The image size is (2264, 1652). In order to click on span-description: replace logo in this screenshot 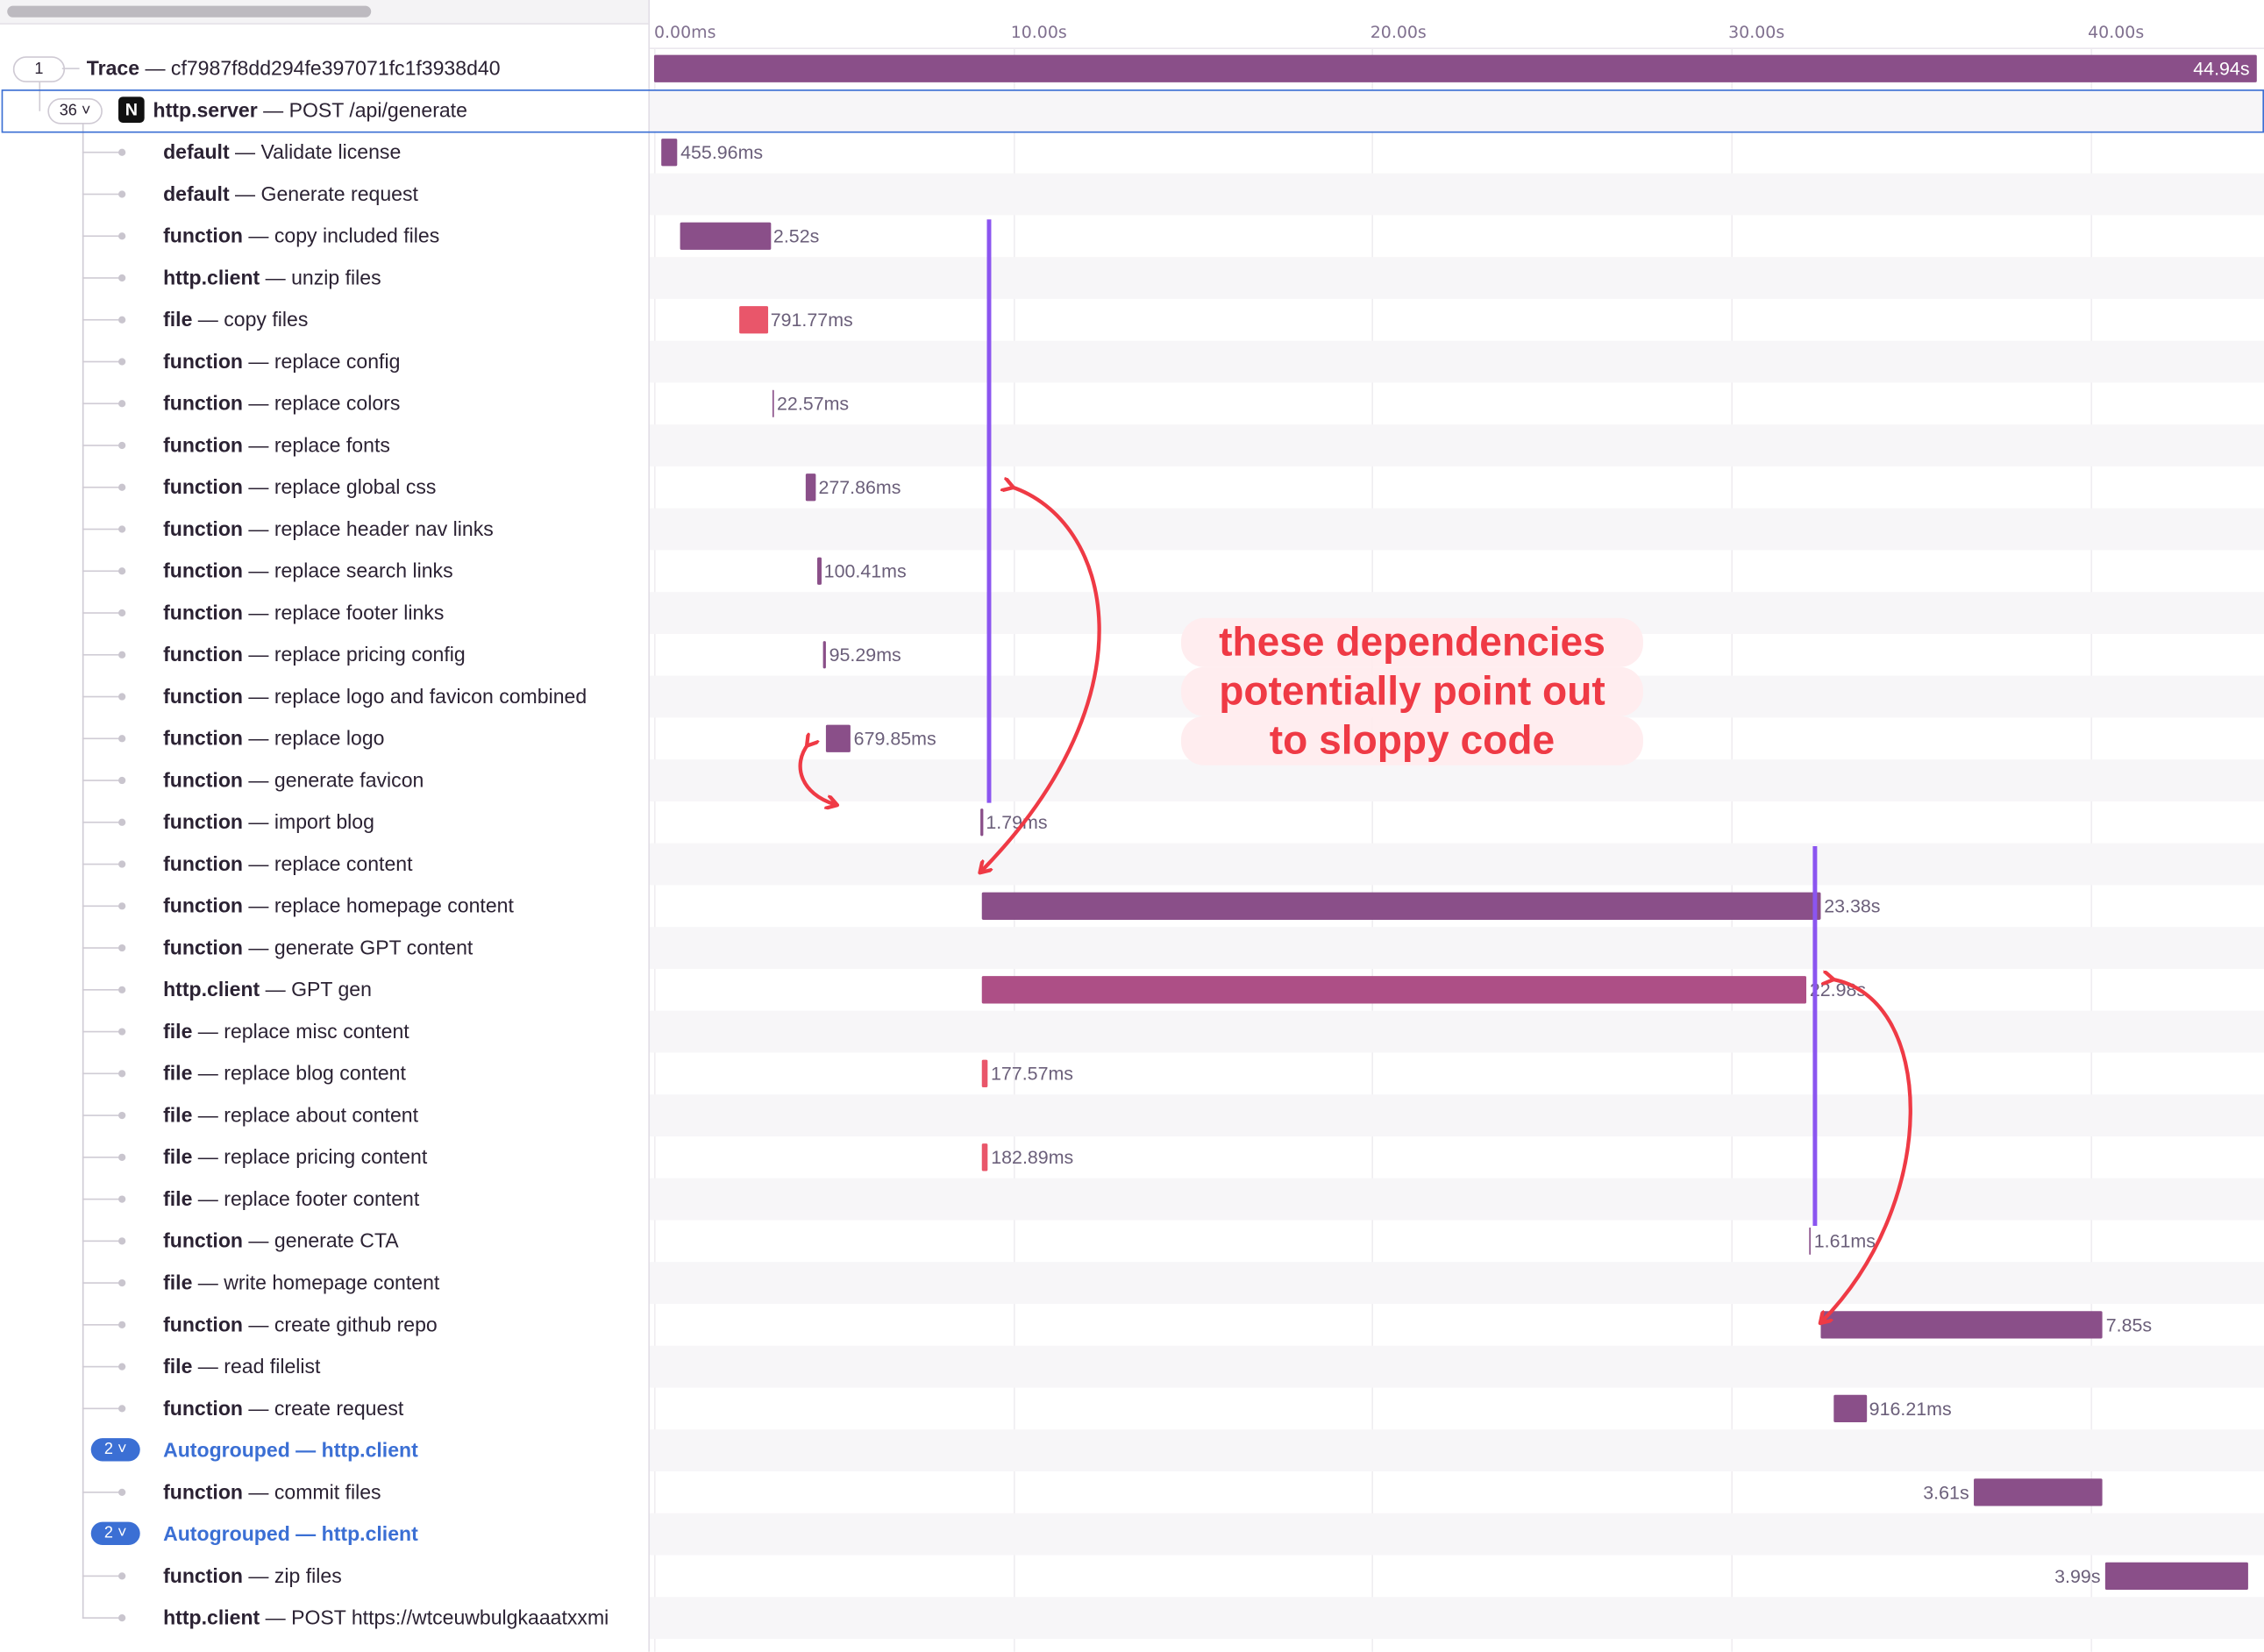, I will do `click(330, 738)`.